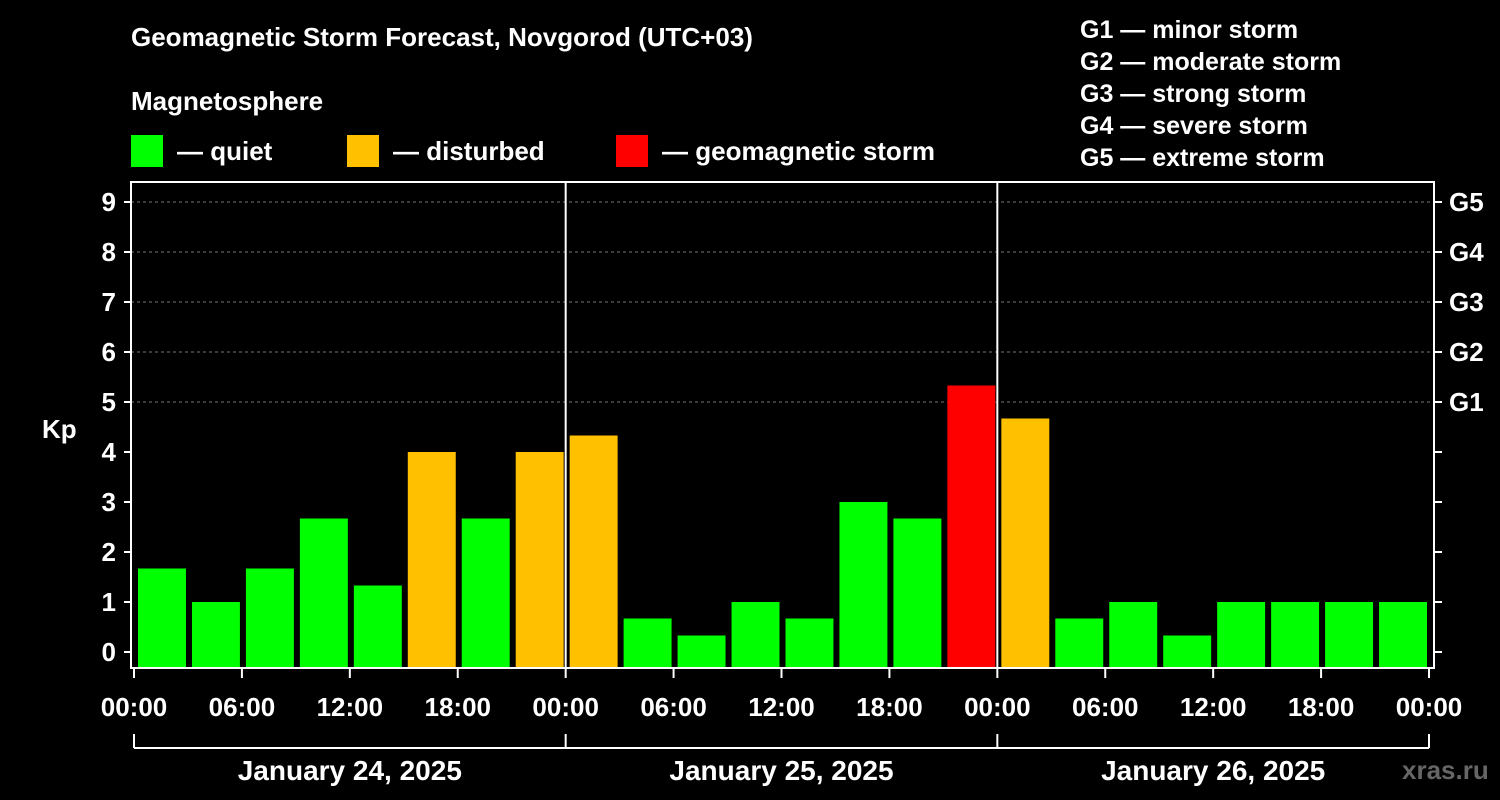 This screenshot has width=1500, height=800. What do you see at coordinates (109, 602) in the screenshot?
I see `y-tick-label: 1` at bounding box center [109, 602].